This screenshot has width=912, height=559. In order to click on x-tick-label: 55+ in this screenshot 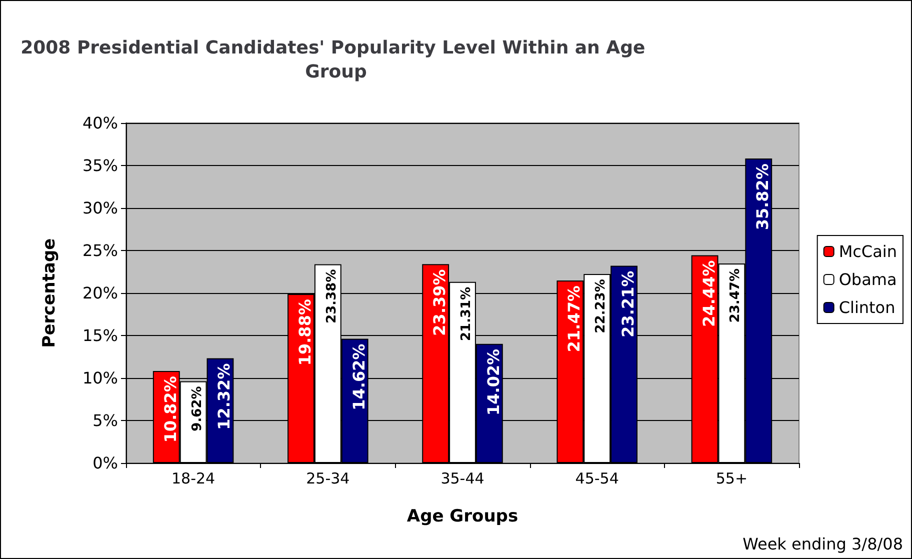, I will do `click(732, 479)`.